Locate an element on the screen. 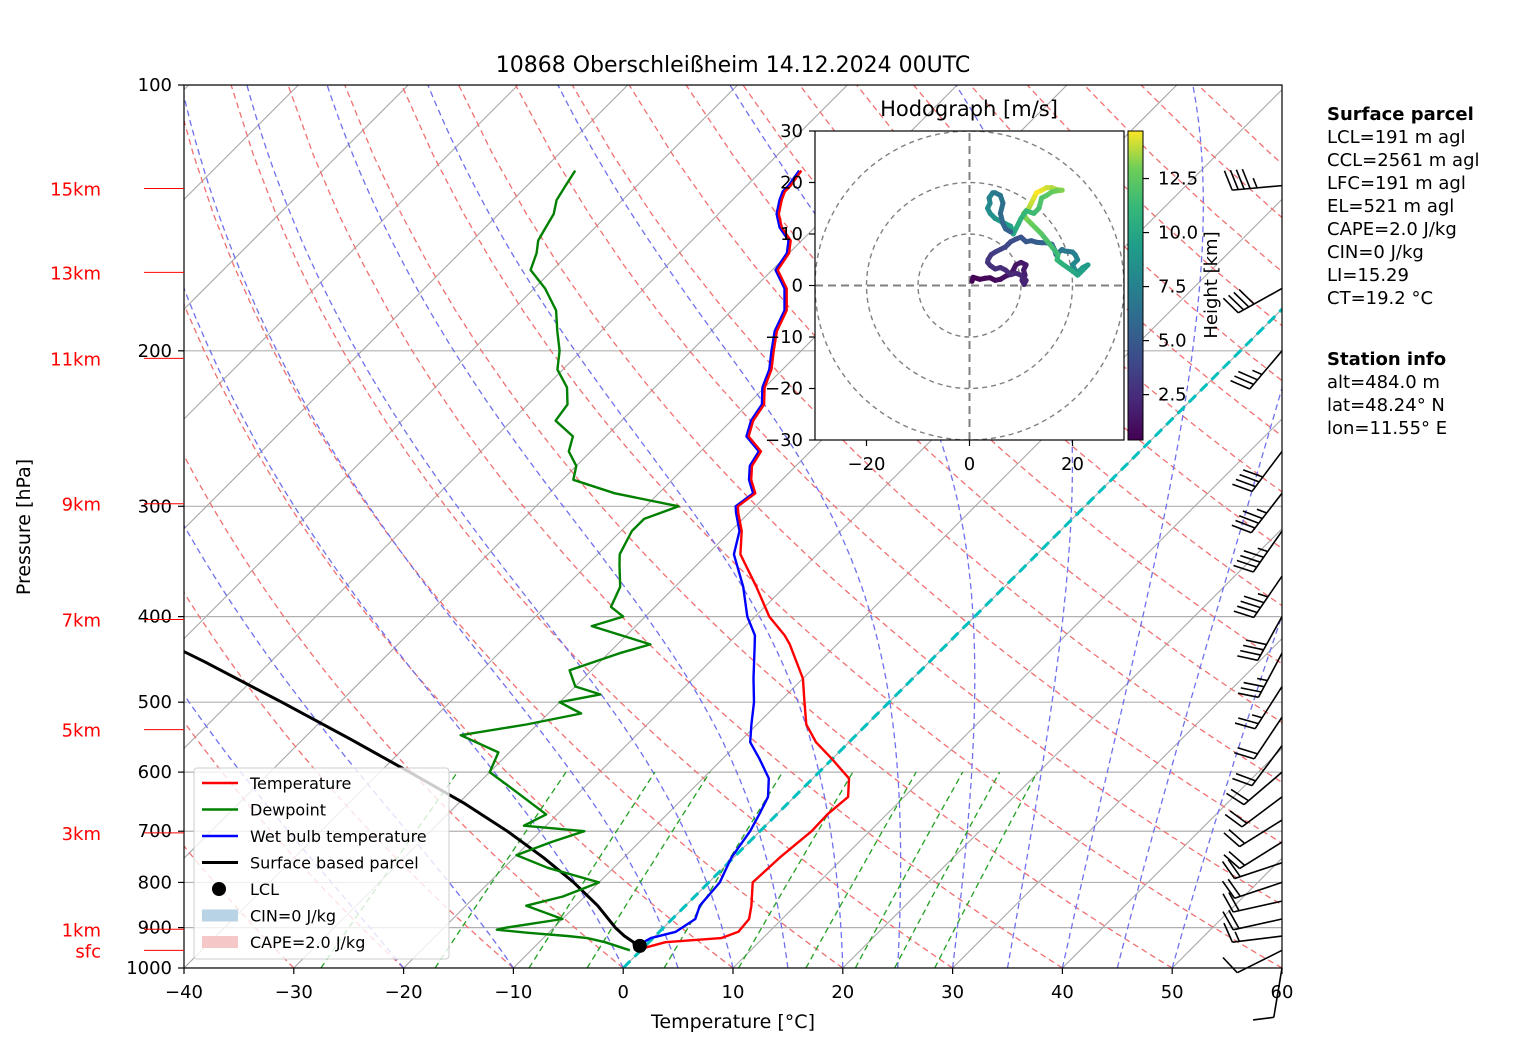 The width and height of the screenshot is (1517, 1054). hodograph-y-tick-label: 10 is located at coordinates (791, 234).